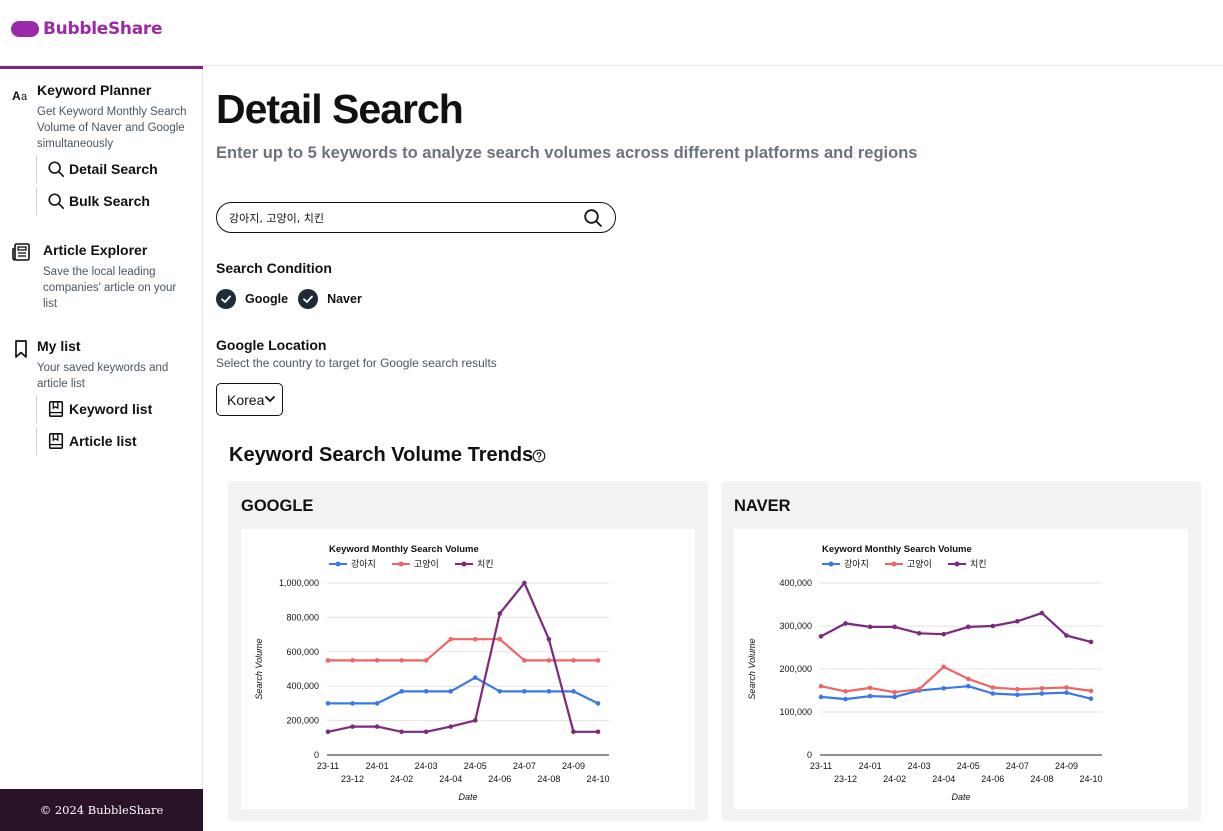 This screenshot has width=1223, height=831. I want to click on y-tick-label: 0, so click(809, 755).